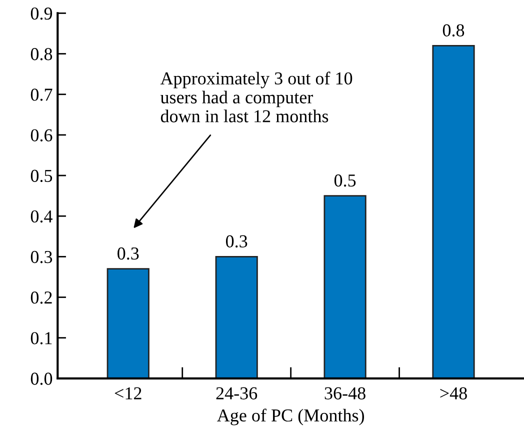 This screenshot has width=524, height=440. Describe the element at coordinates (41, 338) in the screenshot. I see `y-tick-label: 0.1` at that location.